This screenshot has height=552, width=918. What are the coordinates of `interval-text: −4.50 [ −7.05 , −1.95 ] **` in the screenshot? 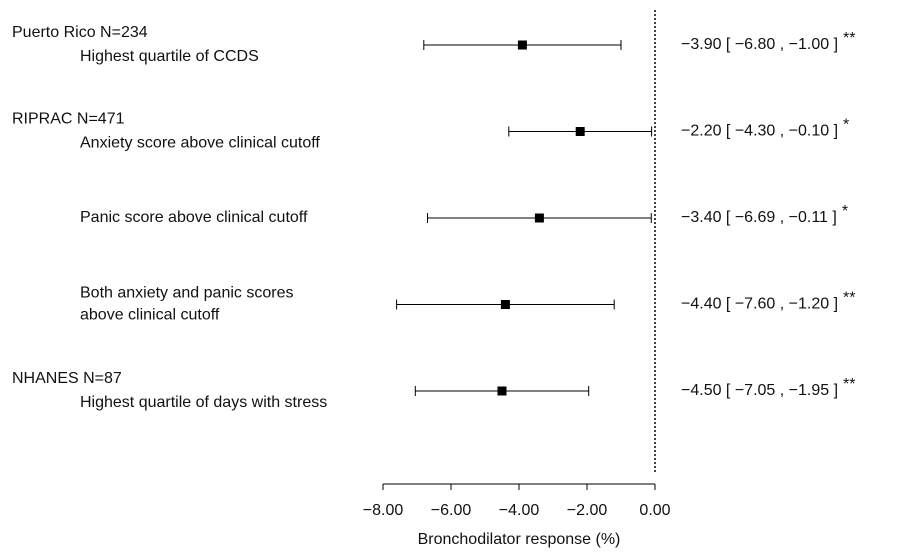 It's located at (768, 387).